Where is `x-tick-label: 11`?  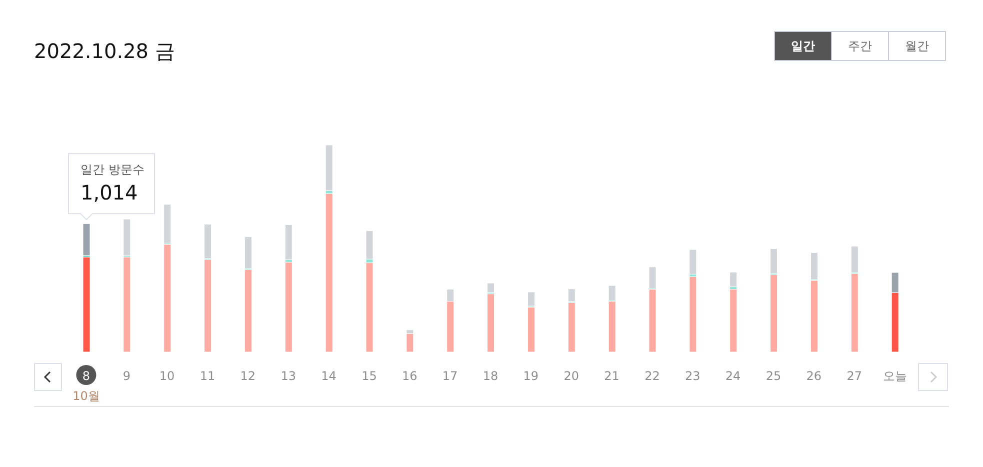 x-tick-label: 11 is located at coordinates (208, 376).